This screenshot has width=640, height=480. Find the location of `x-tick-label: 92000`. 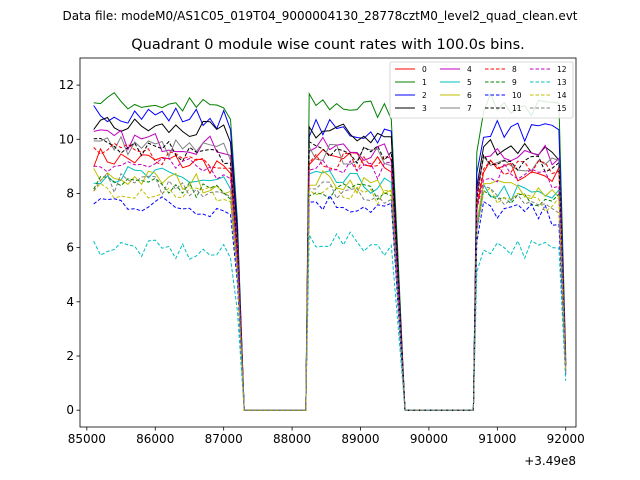

x-tick-label: 92000 is located at coordinates (566, 439).